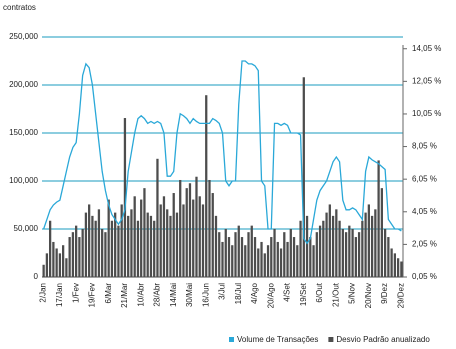  What do you see at coordinates (426, 48) in the screenshot?
I see `y2-tick-label: 14,05 %` at bounding box center [426, 48].